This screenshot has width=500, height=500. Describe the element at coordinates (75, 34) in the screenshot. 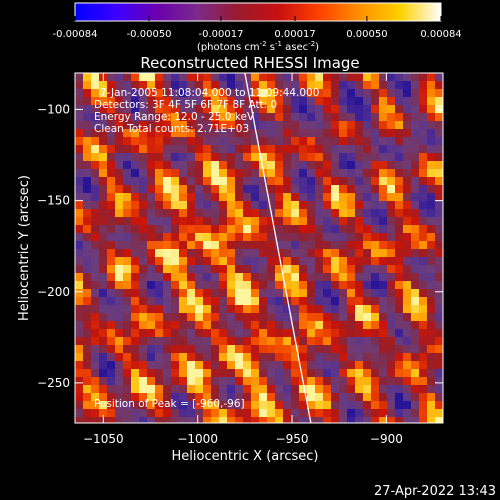

I see `colorbar-tick-label: -0.00084` at that location.